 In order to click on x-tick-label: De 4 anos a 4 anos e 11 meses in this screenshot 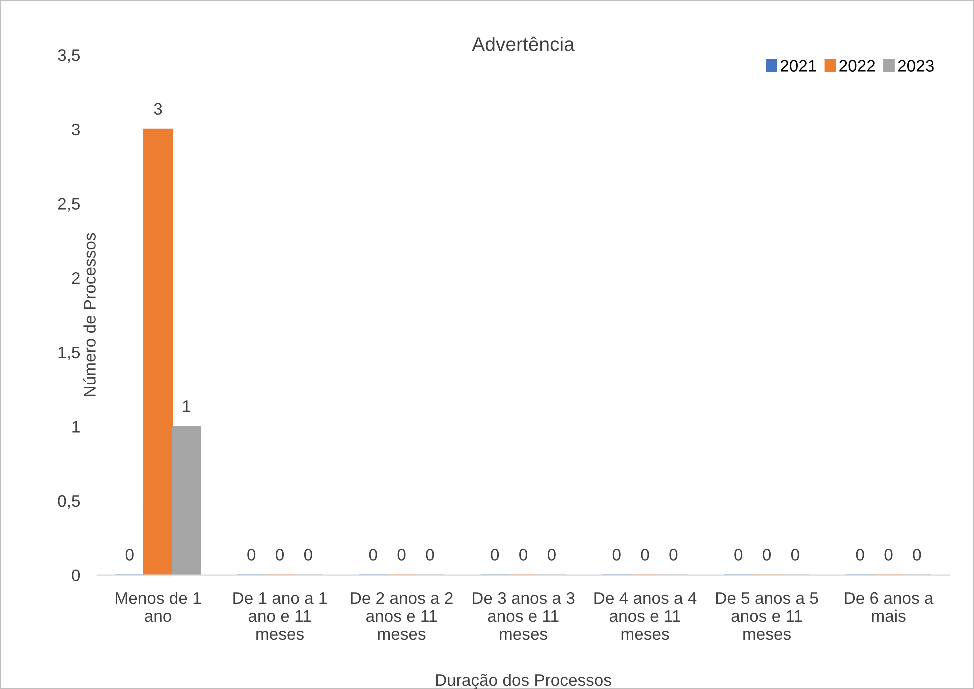, I will do `click(645, 616)`.